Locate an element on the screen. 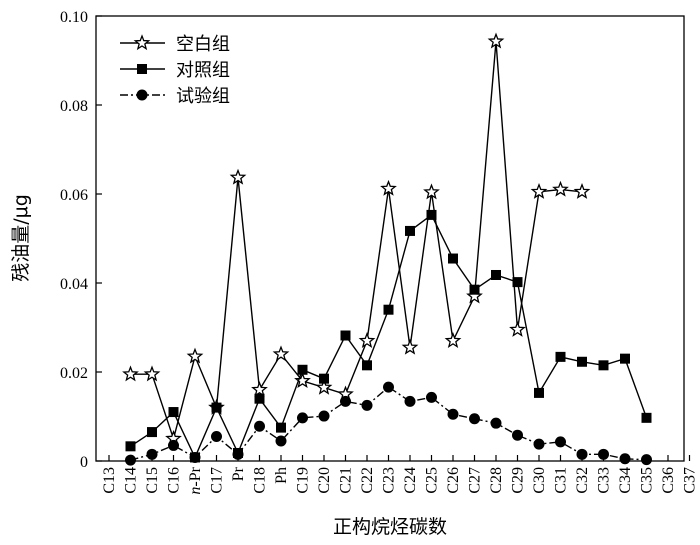 The image size is (700, 545). x-tick-label: C19 is located at coordinates (303, 480).